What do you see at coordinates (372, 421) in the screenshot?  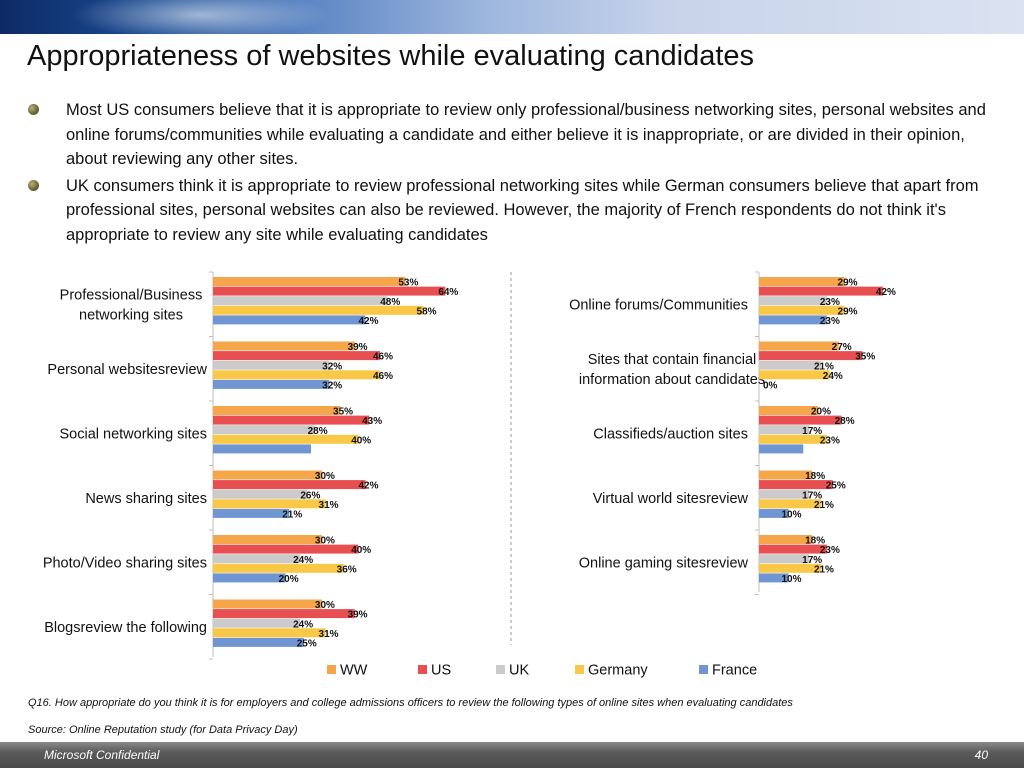 I see `value-label: 43%` at bounding box center [372, 421].